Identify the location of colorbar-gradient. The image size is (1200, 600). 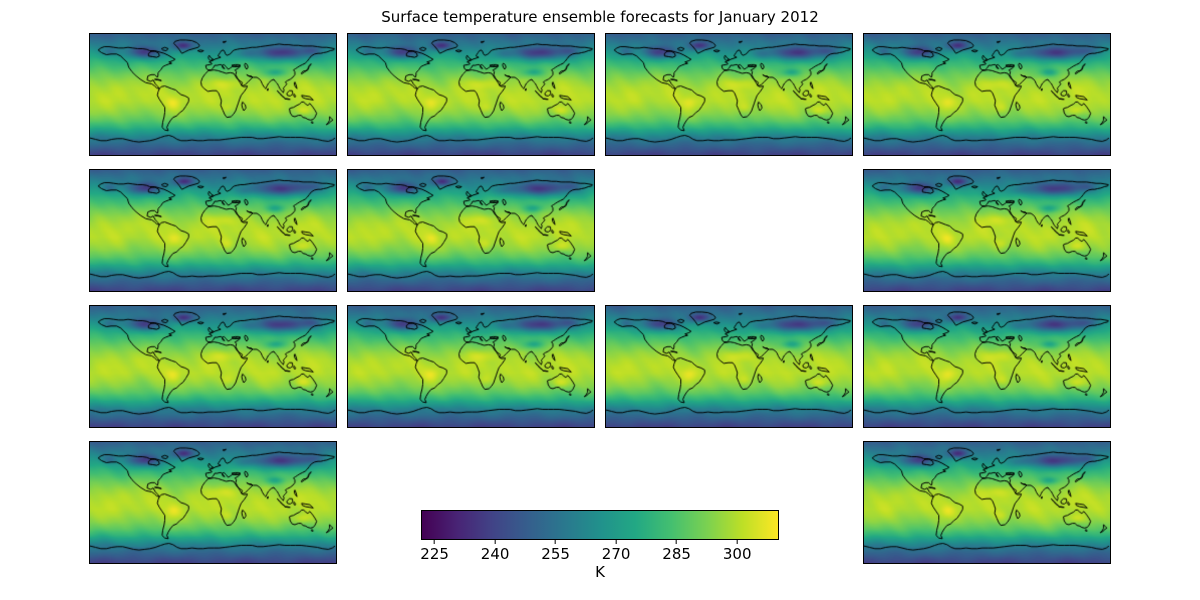
(600, 525).